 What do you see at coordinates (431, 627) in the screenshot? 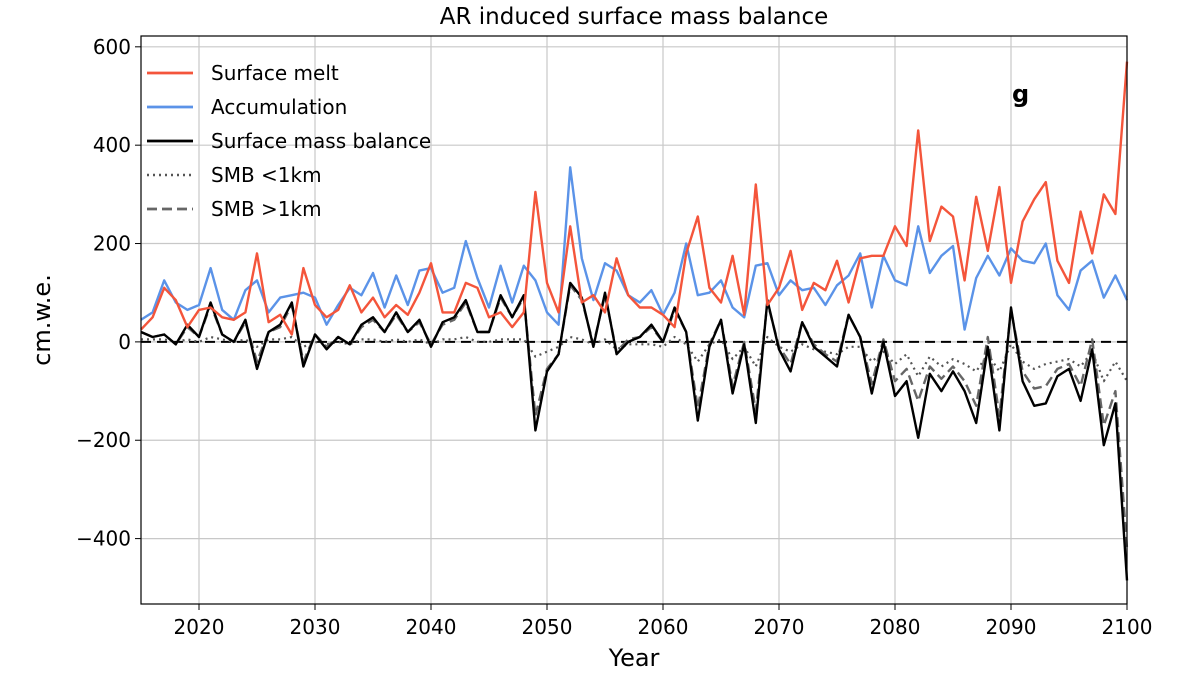
I see `x-tick-label: 2040` at bounding box center [431, 627].